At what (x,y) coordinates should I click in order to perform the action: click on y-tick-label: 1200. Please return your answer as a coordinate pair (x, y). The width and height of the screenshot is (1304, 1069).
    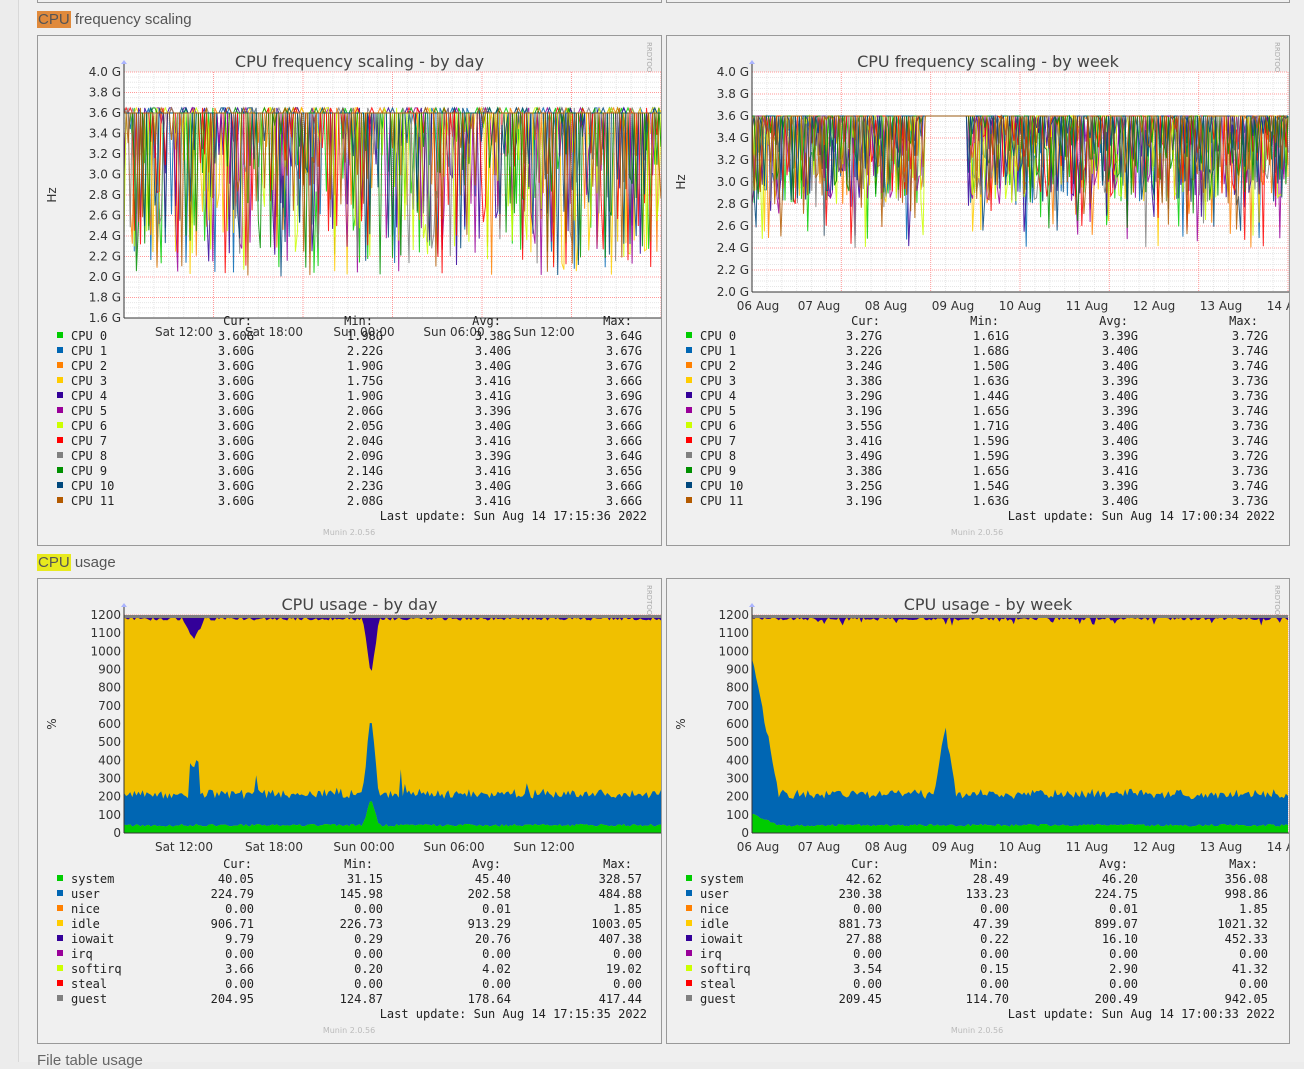
    Looking at the image, I should click on (733, 615).